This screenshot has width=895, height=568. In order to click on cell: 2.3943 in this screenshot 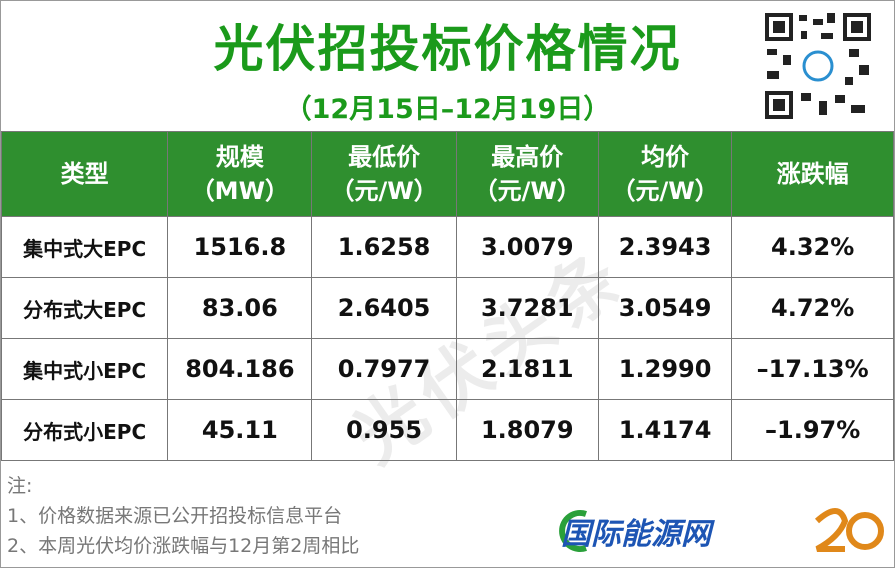, I will do `click(665, 247)`.